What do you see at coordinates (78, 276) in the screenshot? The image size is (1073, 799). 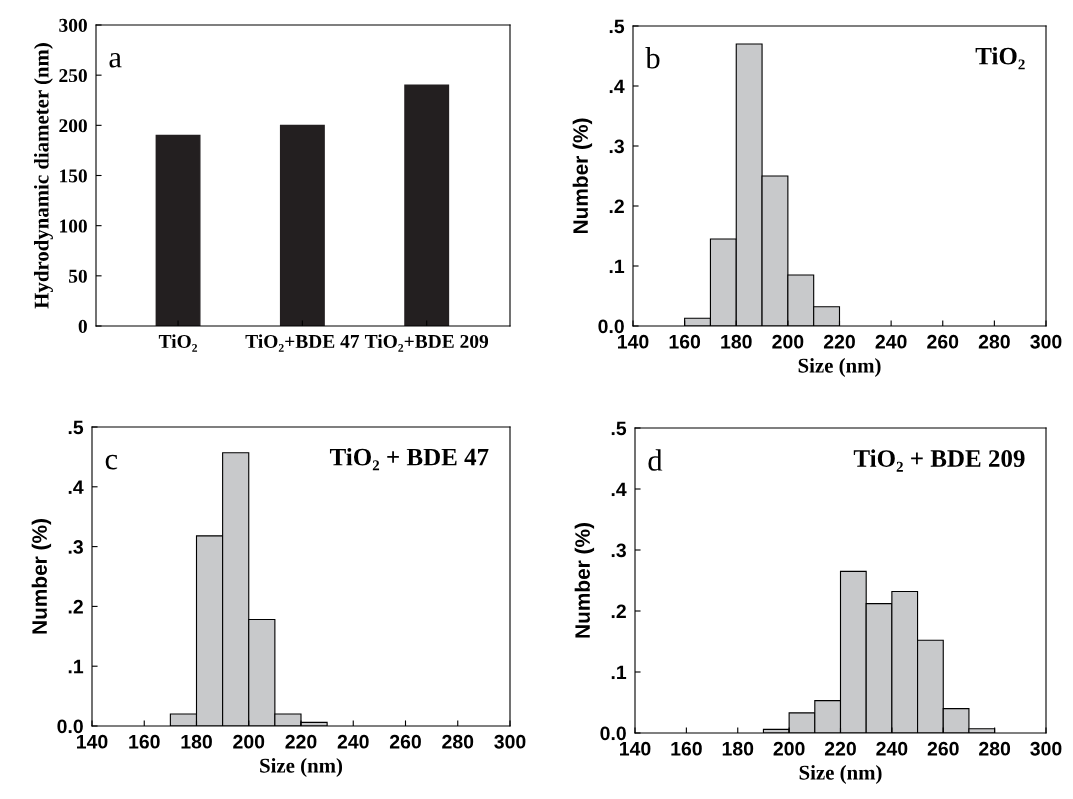 I see `y-tick-label: 50` at bounding box center [78, 276].